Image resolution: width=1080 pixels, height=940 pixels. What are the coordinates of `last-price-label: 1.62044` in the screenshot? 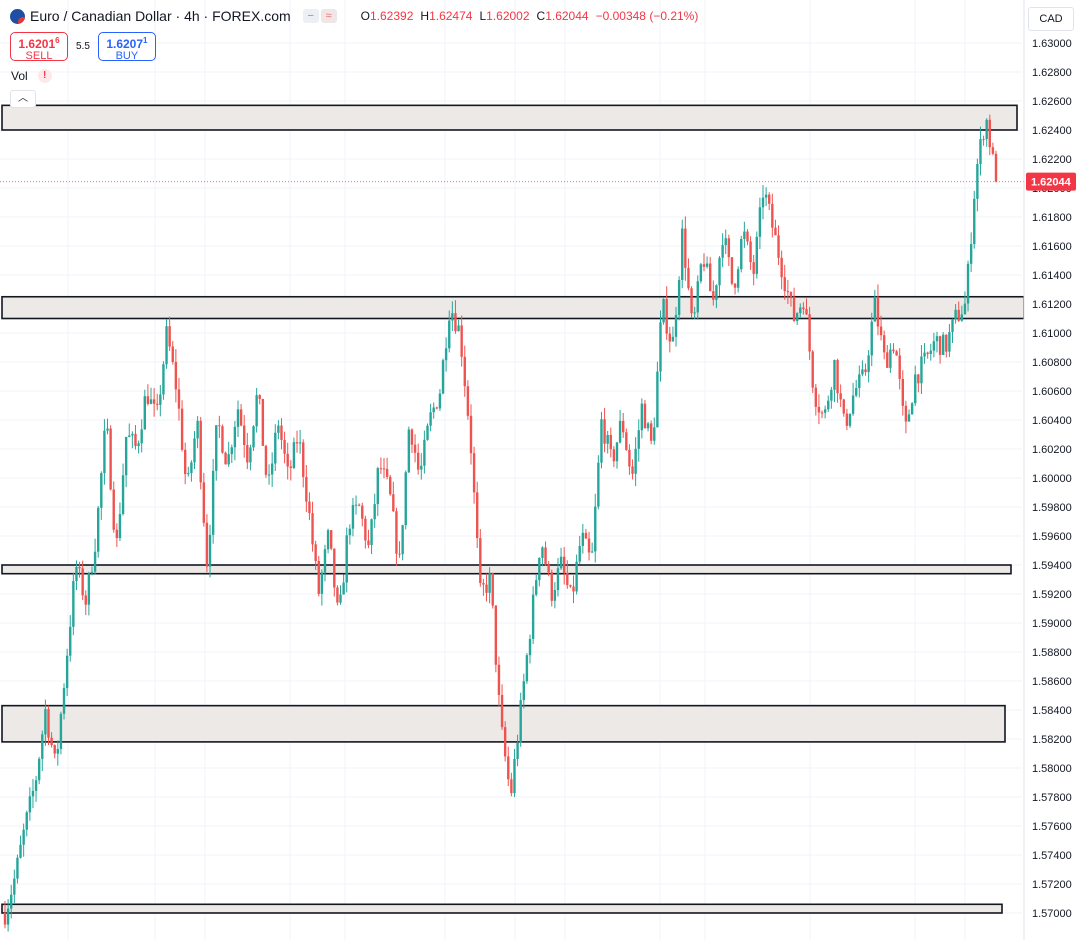 It's located at (1051, 183).